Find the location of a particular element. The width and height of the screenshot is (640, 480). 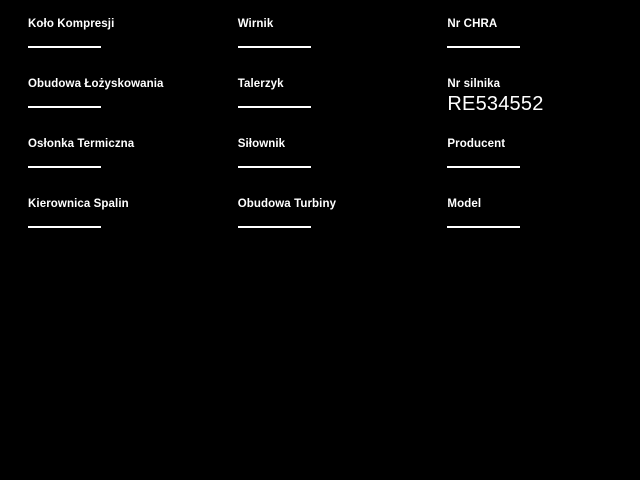

field-label: Model is located at coordinates (464, 204).